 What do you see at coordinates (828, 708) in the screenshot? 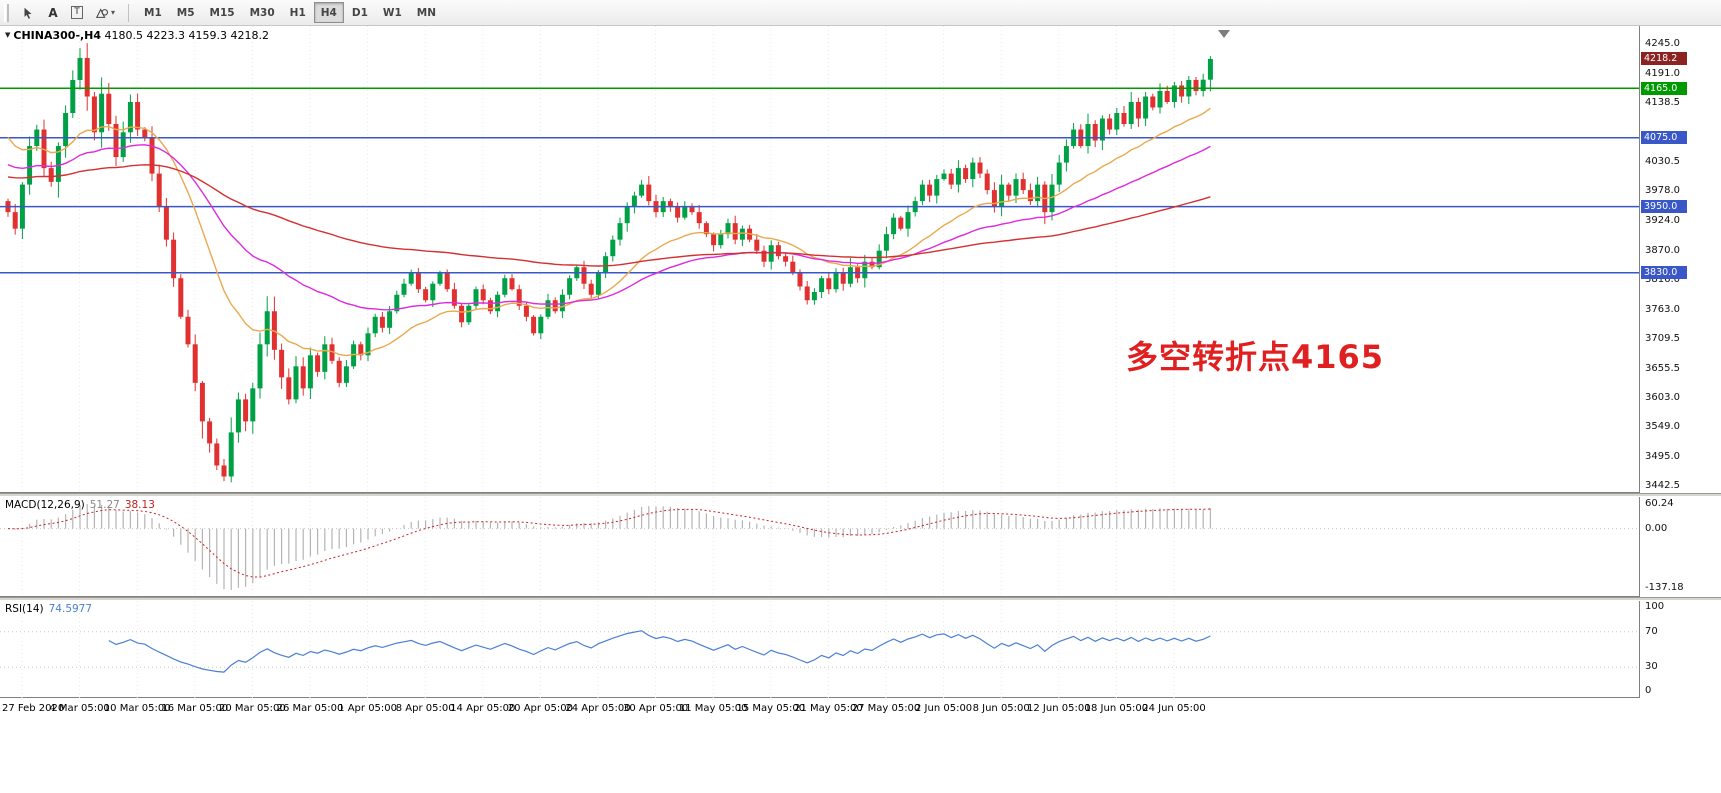
I see `time-axis-label: 21 May 05:00` at bounding box center [828, 708].